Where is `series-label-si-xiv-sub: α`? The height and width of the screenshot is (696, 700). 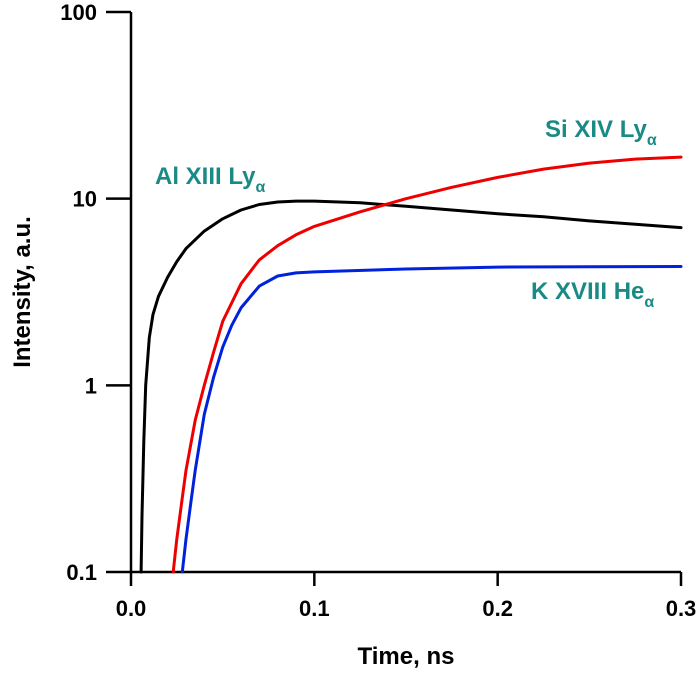
series-label-si-xiv-sub: α is located at coordinates (652, 140).